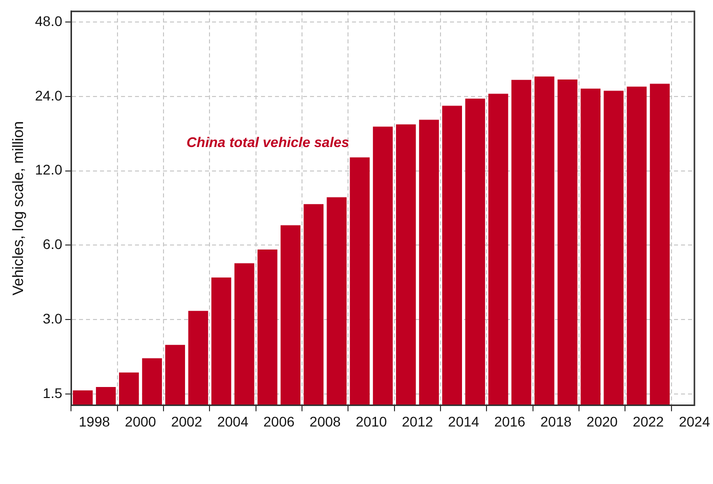 The image size is (713, 484). What do you see at coordinates (48, 95) in the screenshot?
I see `y-tick-label: 24.0` at bounding box center [48, 95].